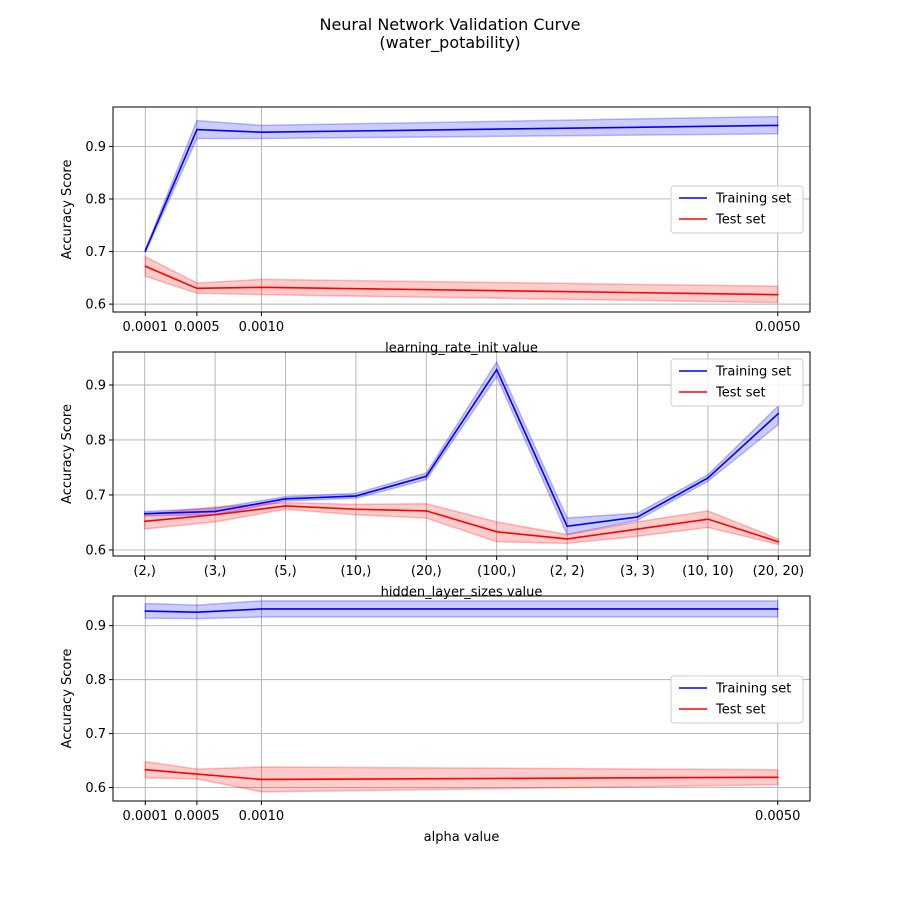 This screenshot has height=900, width=900. Describe the element at coordinates (461, 348) in the screenshot. I see `x-axis-label: learning_rate_init value` at that location.